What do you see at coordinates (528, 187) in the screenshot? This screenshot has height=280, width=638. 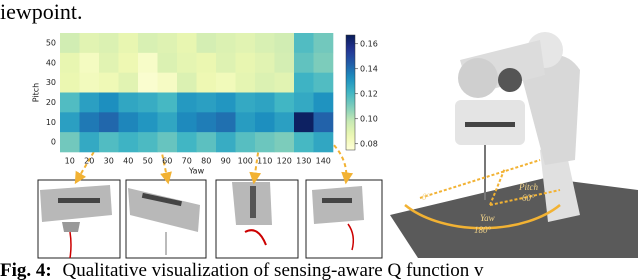 I see `robot-label: Pitch` at bounding box center [528, 187].